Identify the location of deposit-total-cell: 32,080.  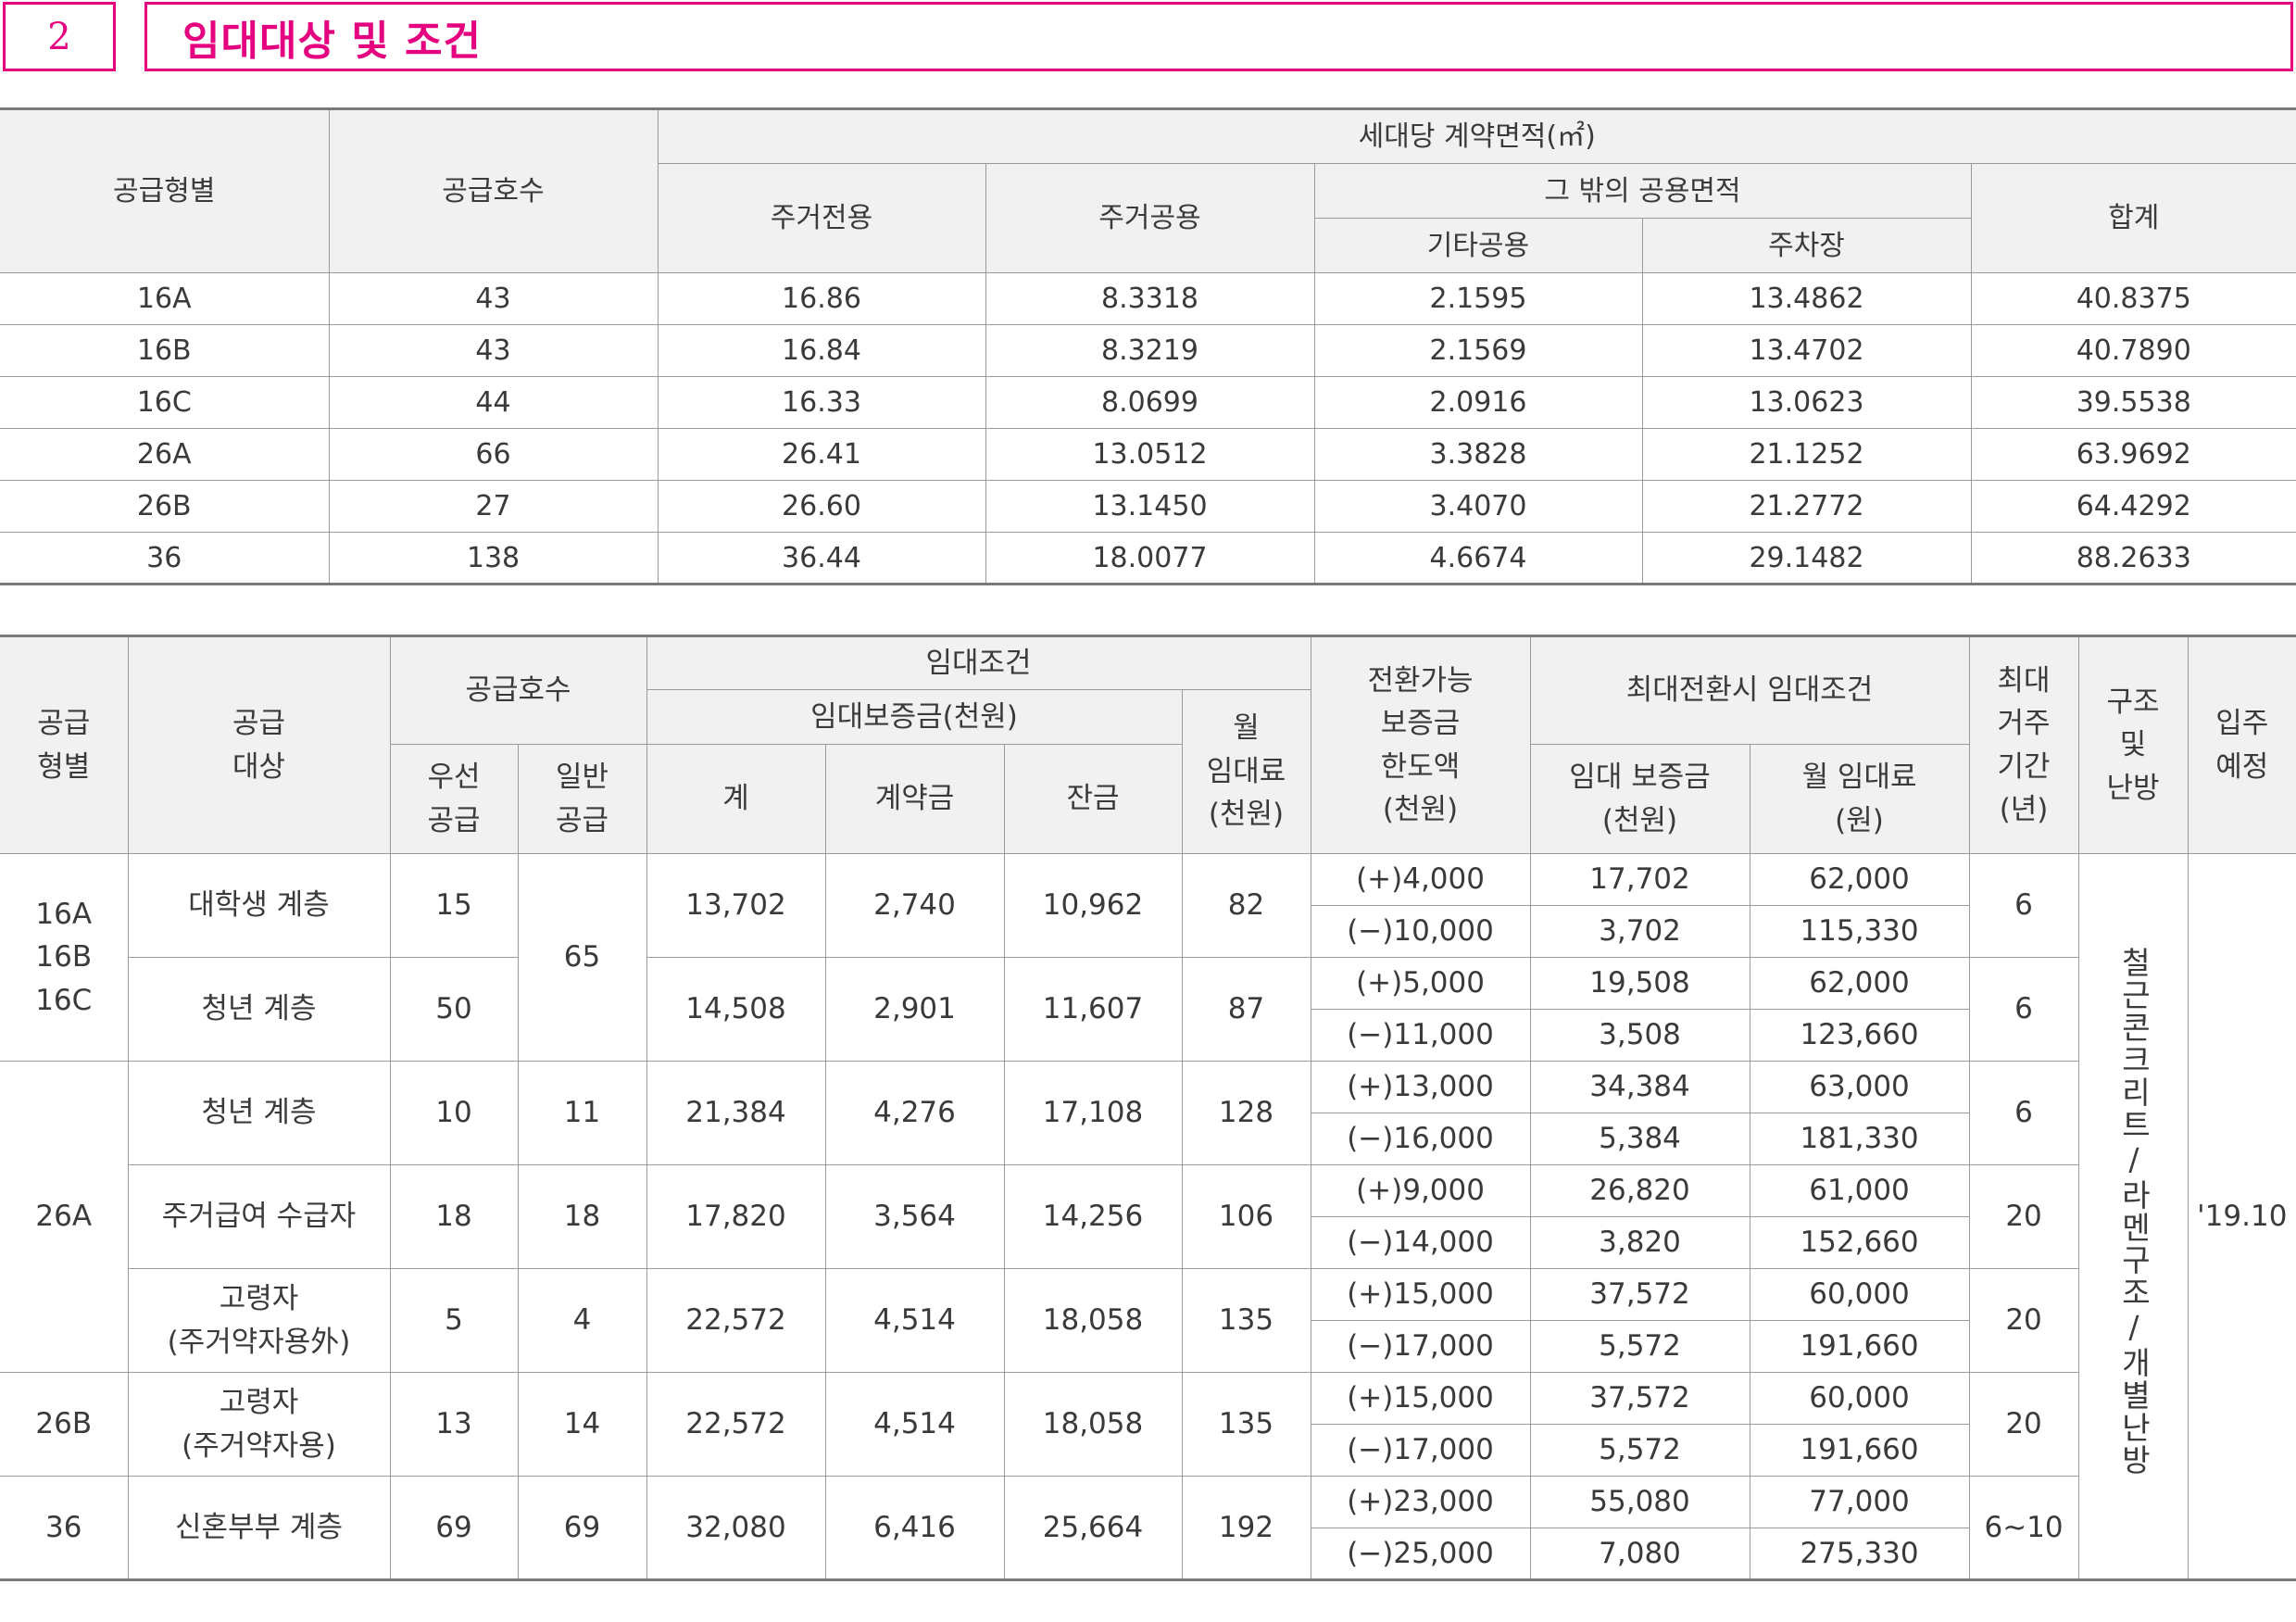
(736, 1528).